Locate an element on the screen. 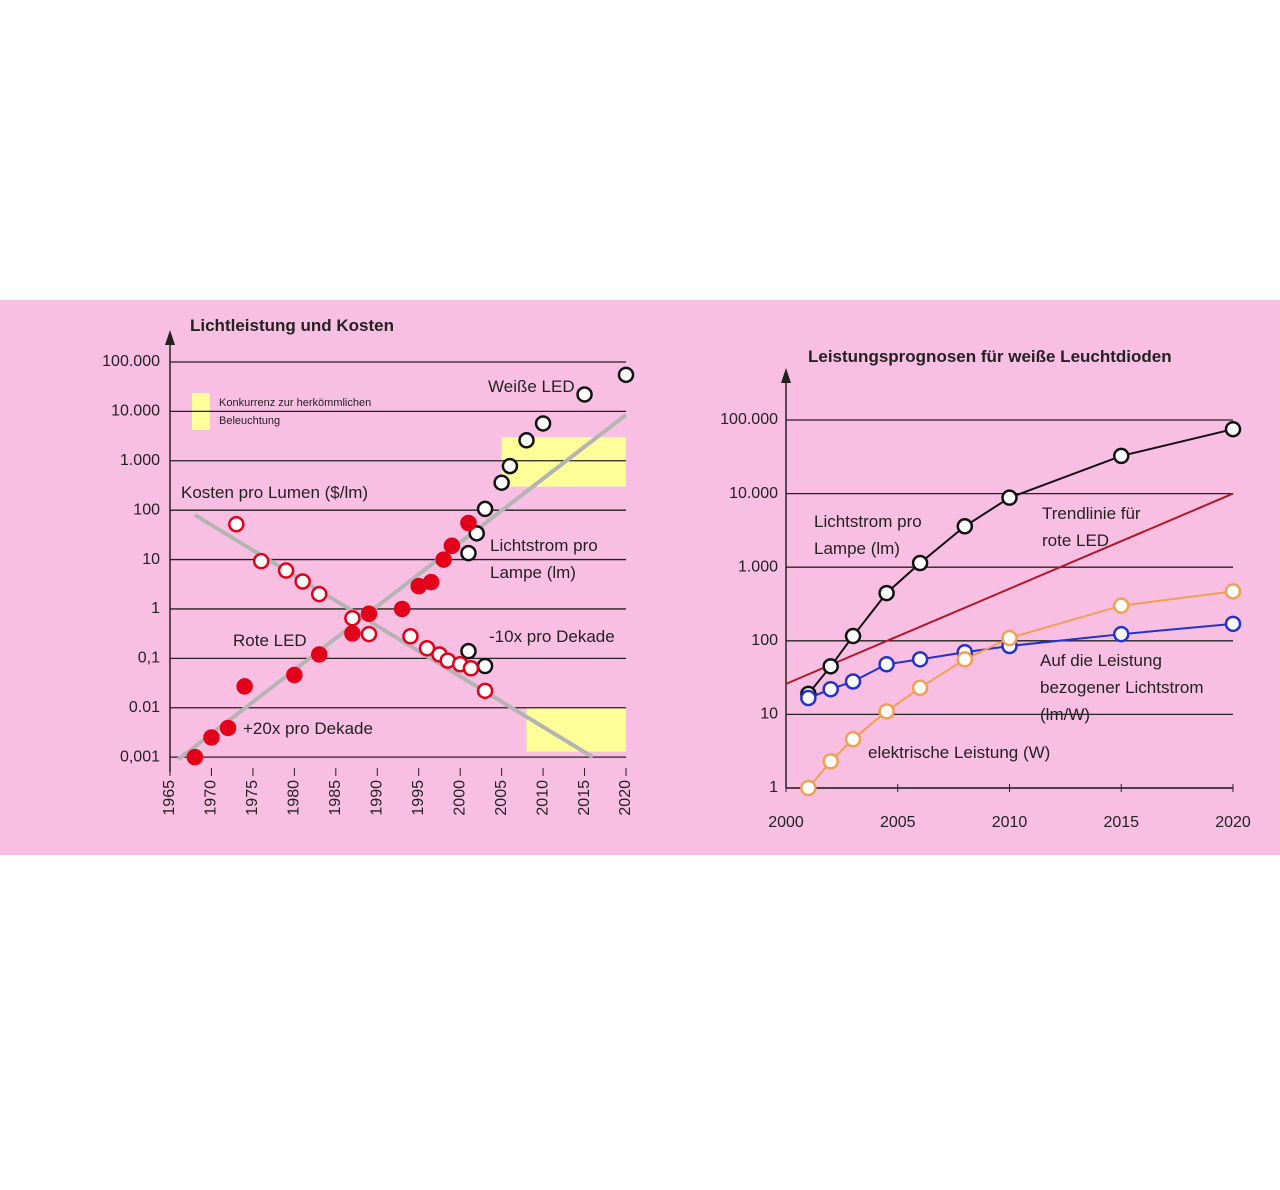  y-tick-label: 10 is located at coordinates (151, 559).